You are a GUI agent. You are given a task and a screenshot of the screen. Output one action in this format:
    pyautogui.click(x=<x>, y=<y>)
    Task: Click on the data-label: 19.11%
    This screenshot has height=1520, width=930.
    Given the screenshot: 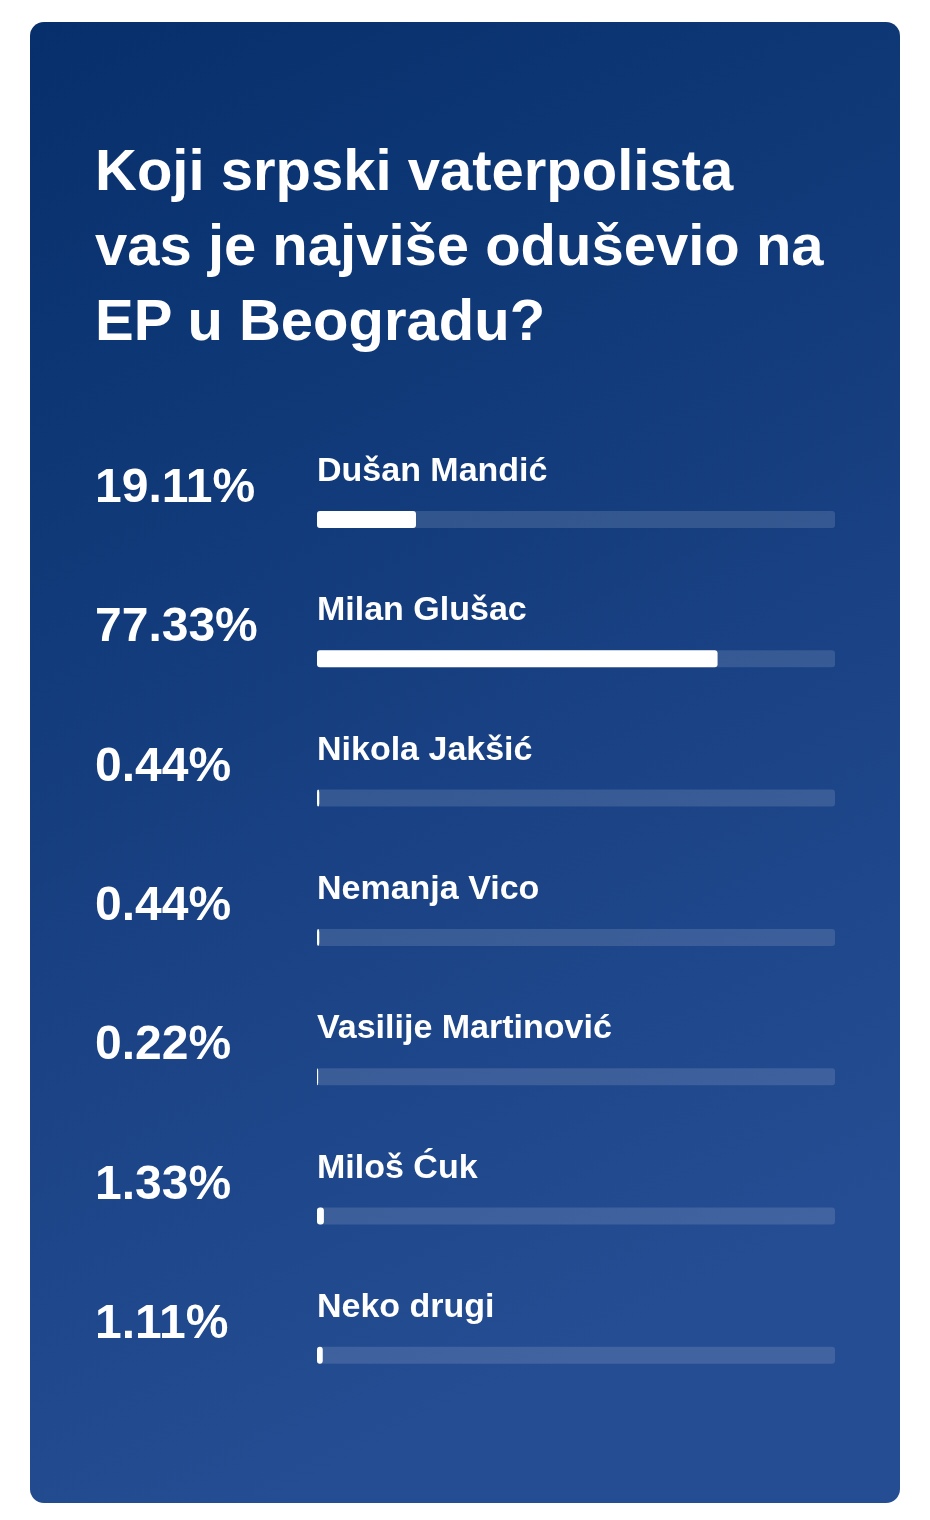 What is the action you would take?
    pyautogui.click(x=175, y=485)
    